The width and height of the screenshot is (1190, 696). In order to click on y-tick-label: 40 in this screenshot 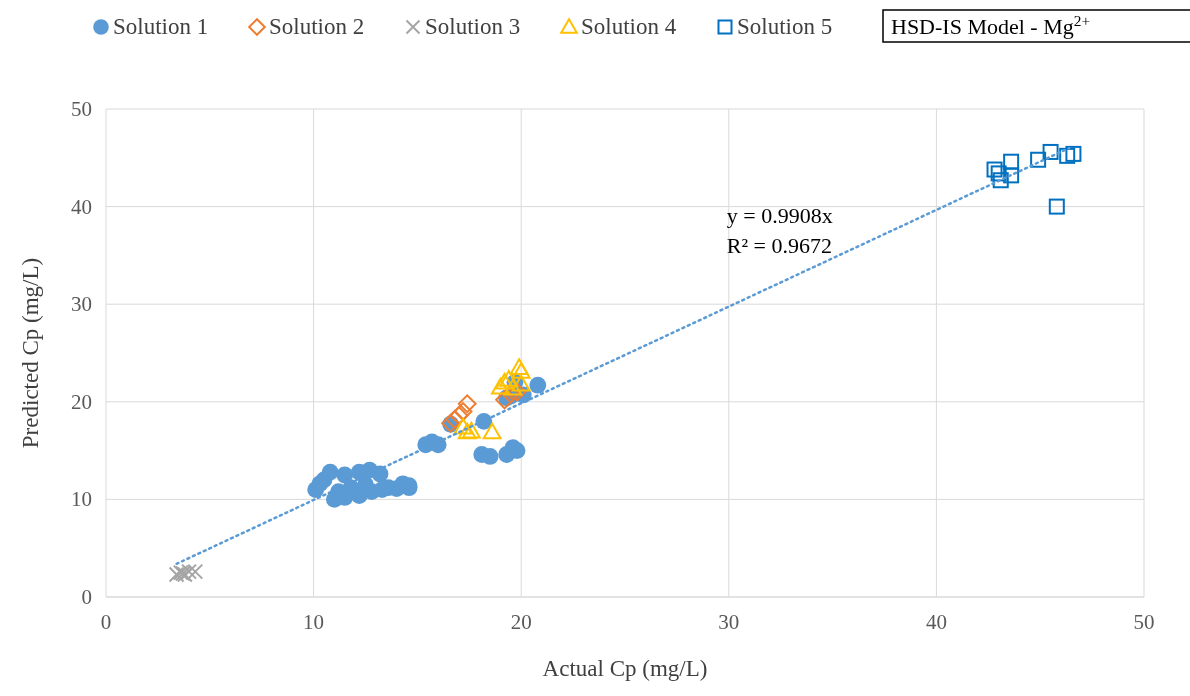, I will do `click(81, 206)`.